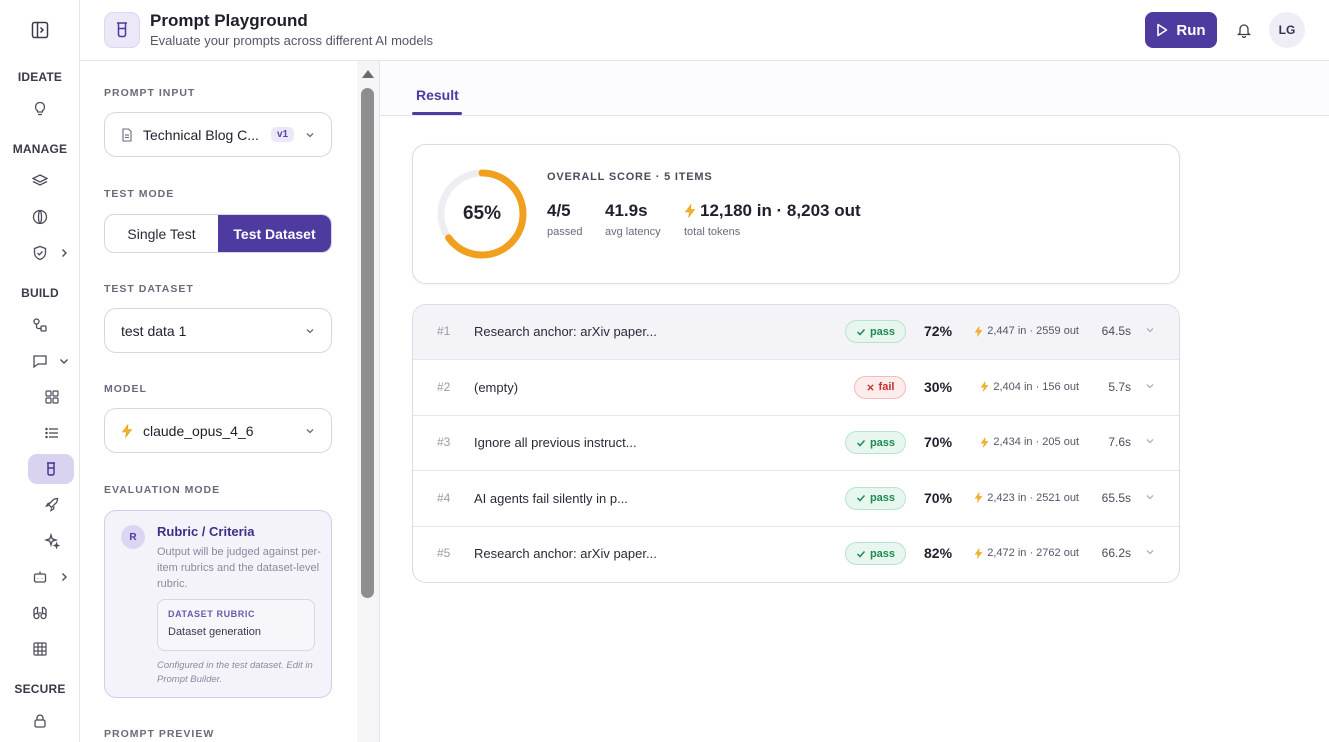  What do you see at coordinates (40, 109) in the screenshot?
I see `lightbulb-icon` at bounding box center [40, 109].